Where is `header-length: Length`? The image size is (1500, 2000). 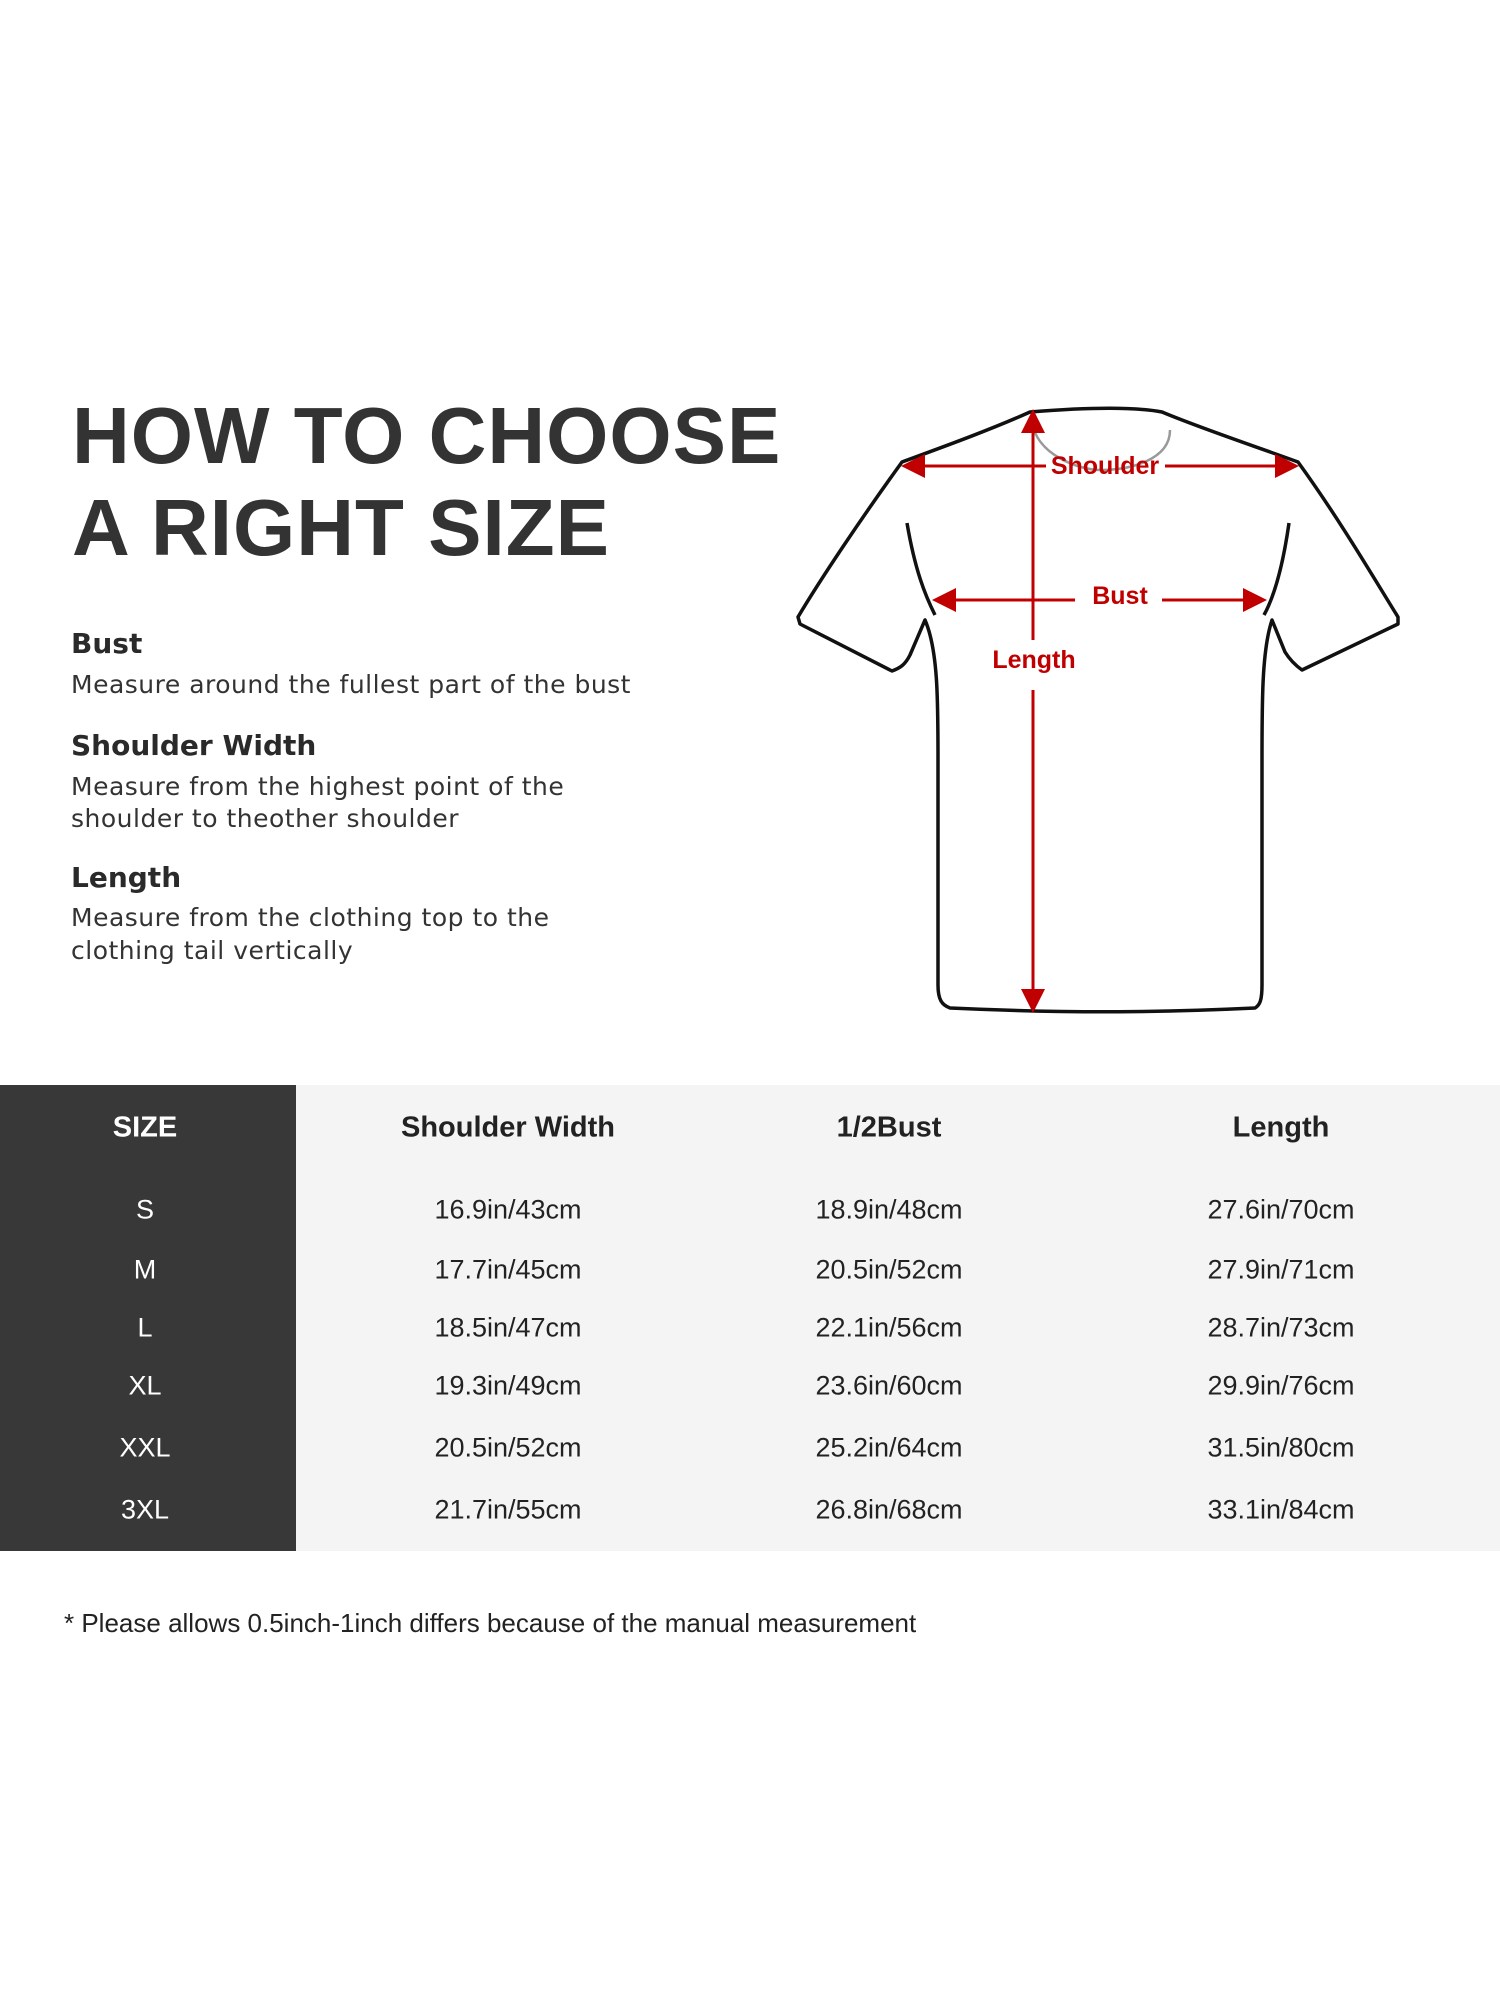
header-length: Length is located at coordinates (1281, 1127).